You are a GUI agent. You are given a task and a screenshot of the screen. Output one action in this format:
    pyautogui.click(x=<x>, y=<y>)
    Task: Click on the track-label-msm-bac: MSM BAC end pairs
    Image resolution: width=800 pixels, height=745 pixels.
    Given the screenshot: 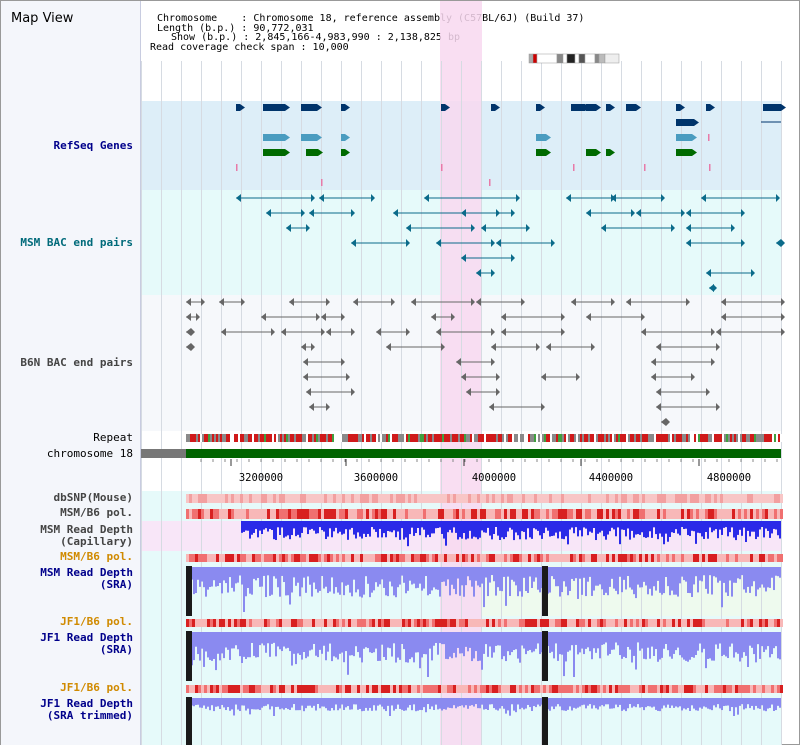 What is the action you would take?
    pyautogui.click(x=76, y=242)
    